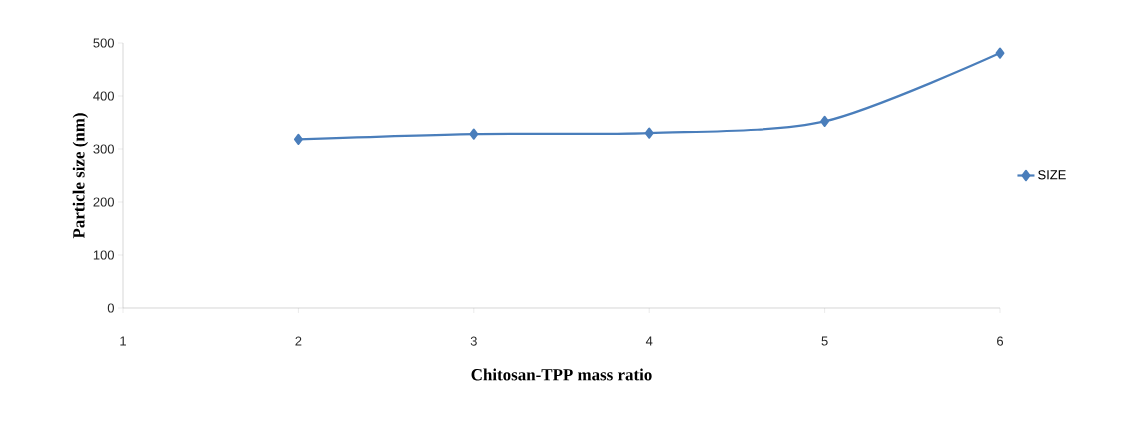 The height and width of the screenshot is (423, 1134). What do you see at coordinates (561, 374) in the screenshot?
I see `x-axis-title: Chitosan-TPP mass ratio` at bounding box center [561, 374].